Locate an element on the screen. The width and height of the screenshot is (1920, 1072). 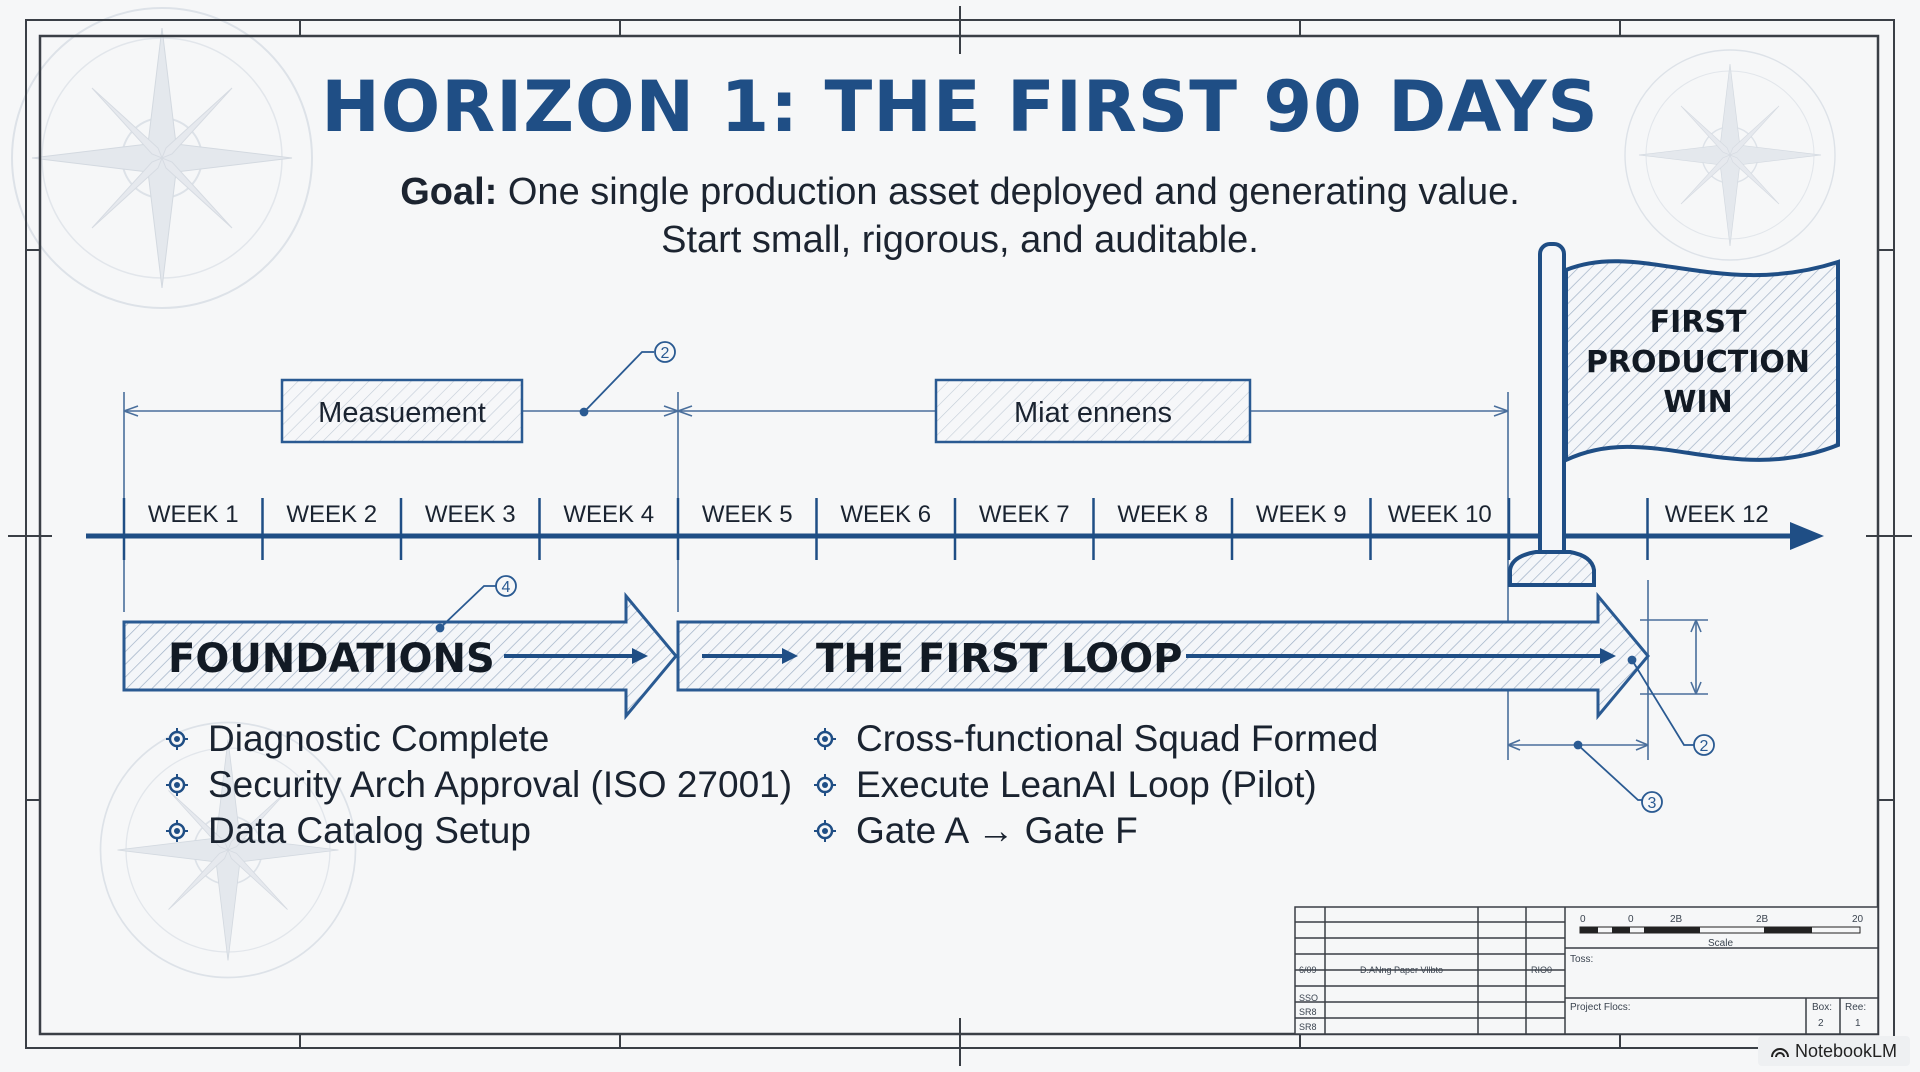
list-item-label: Security Arch Approval (ISO 27001) is located at coordinates (500, 784).